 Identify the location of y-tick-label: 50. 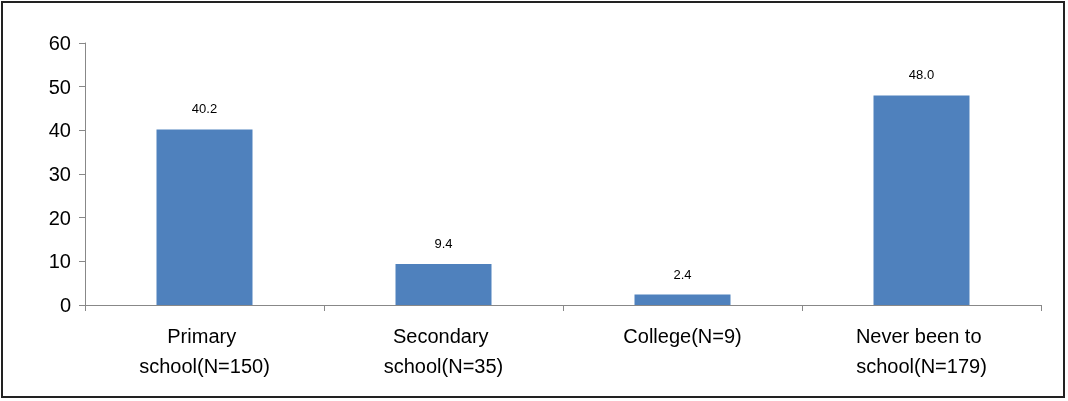
(59, 86).